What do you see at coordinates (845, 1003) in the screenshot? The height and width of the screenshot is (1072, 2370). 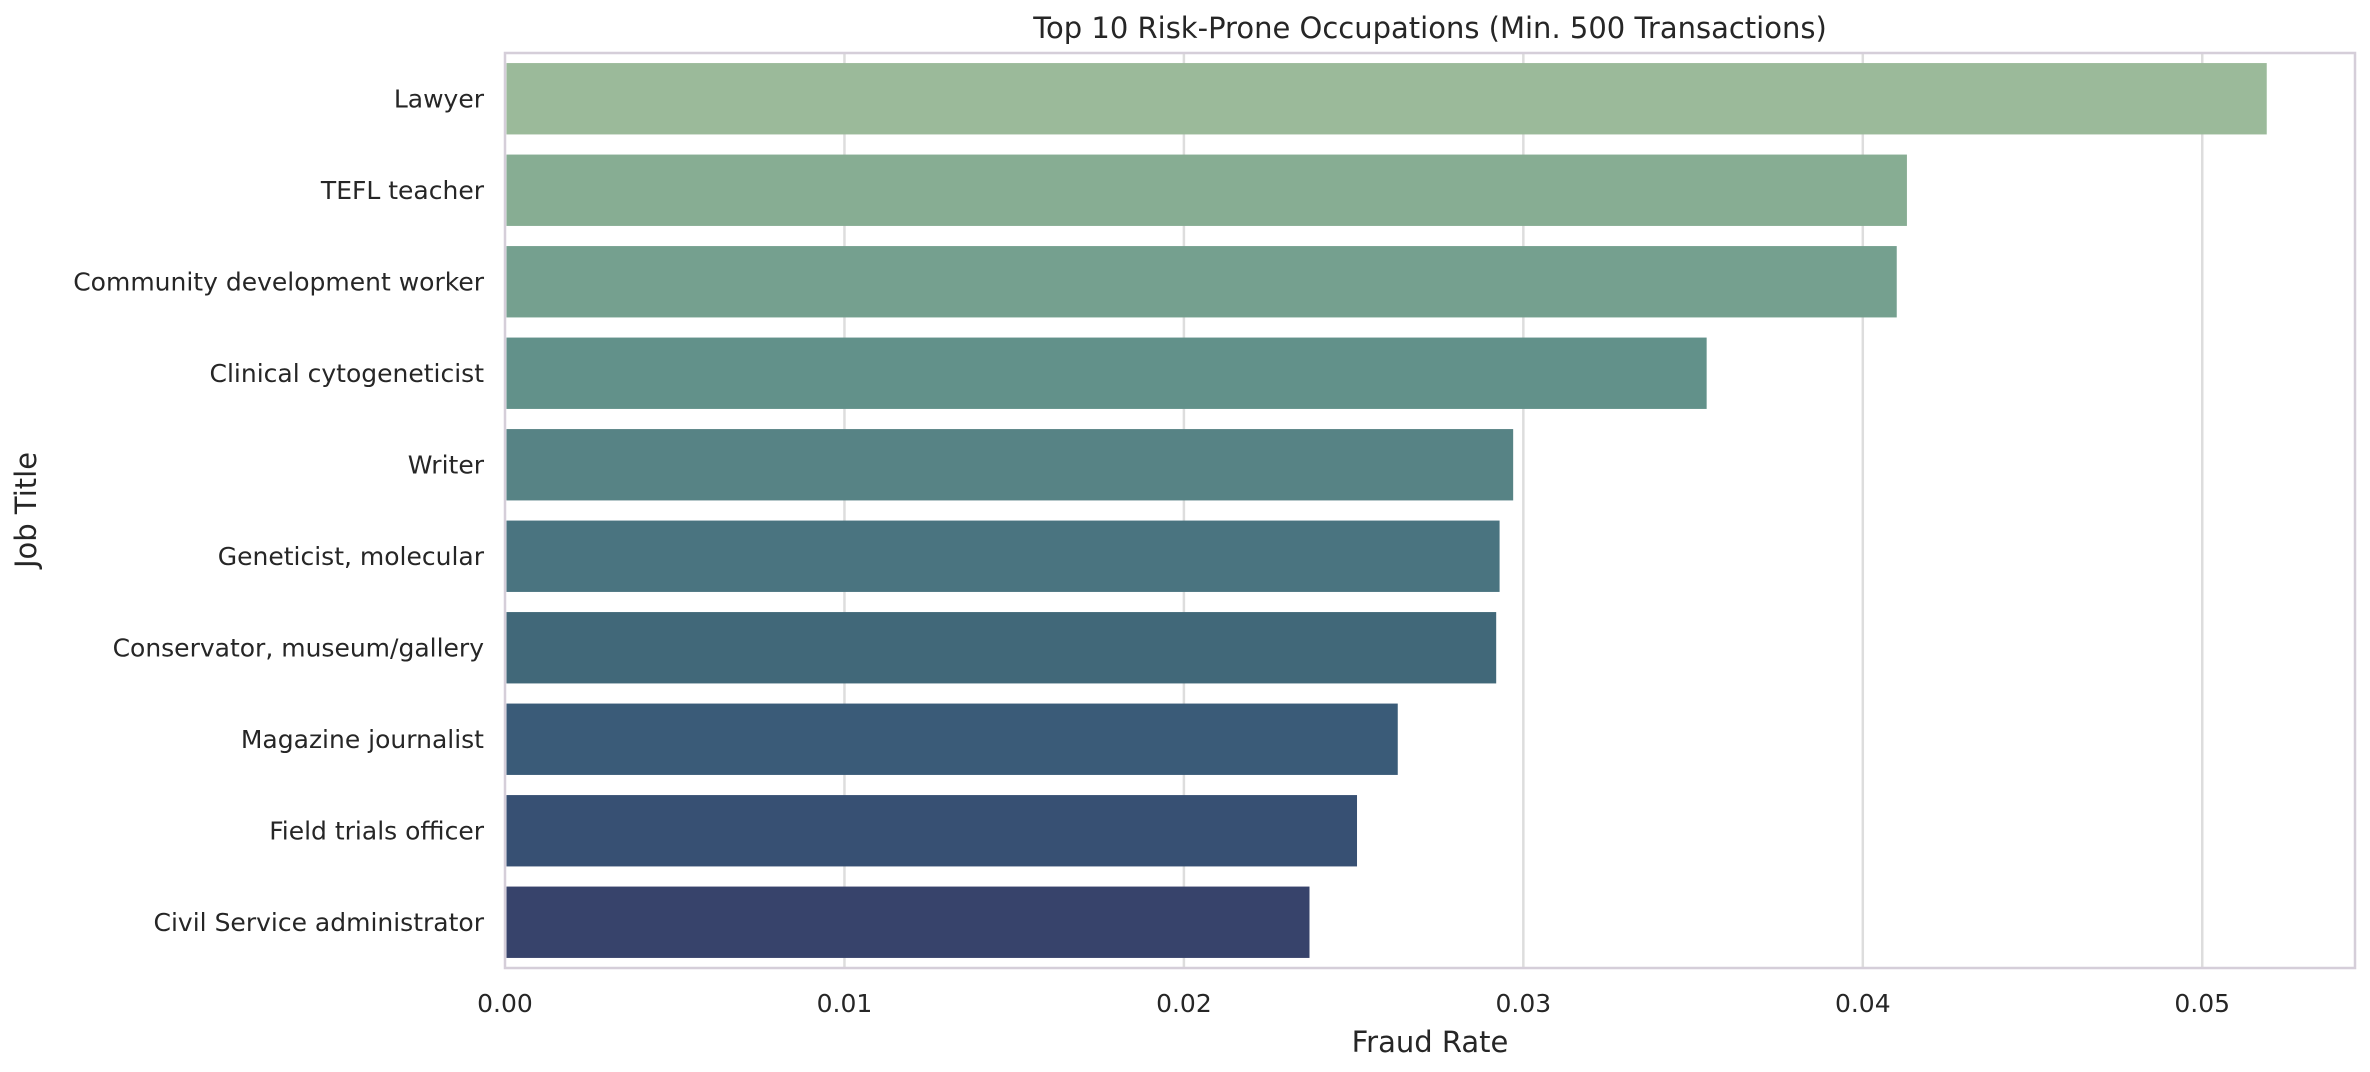 I see `x-tick-label: 0.01` at bounding box center [845, 1003].